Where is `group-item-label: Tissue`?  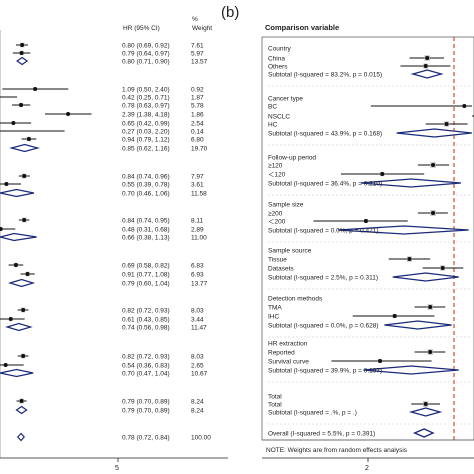
group-item-label: Tissue is located at coordinates (277, 260).